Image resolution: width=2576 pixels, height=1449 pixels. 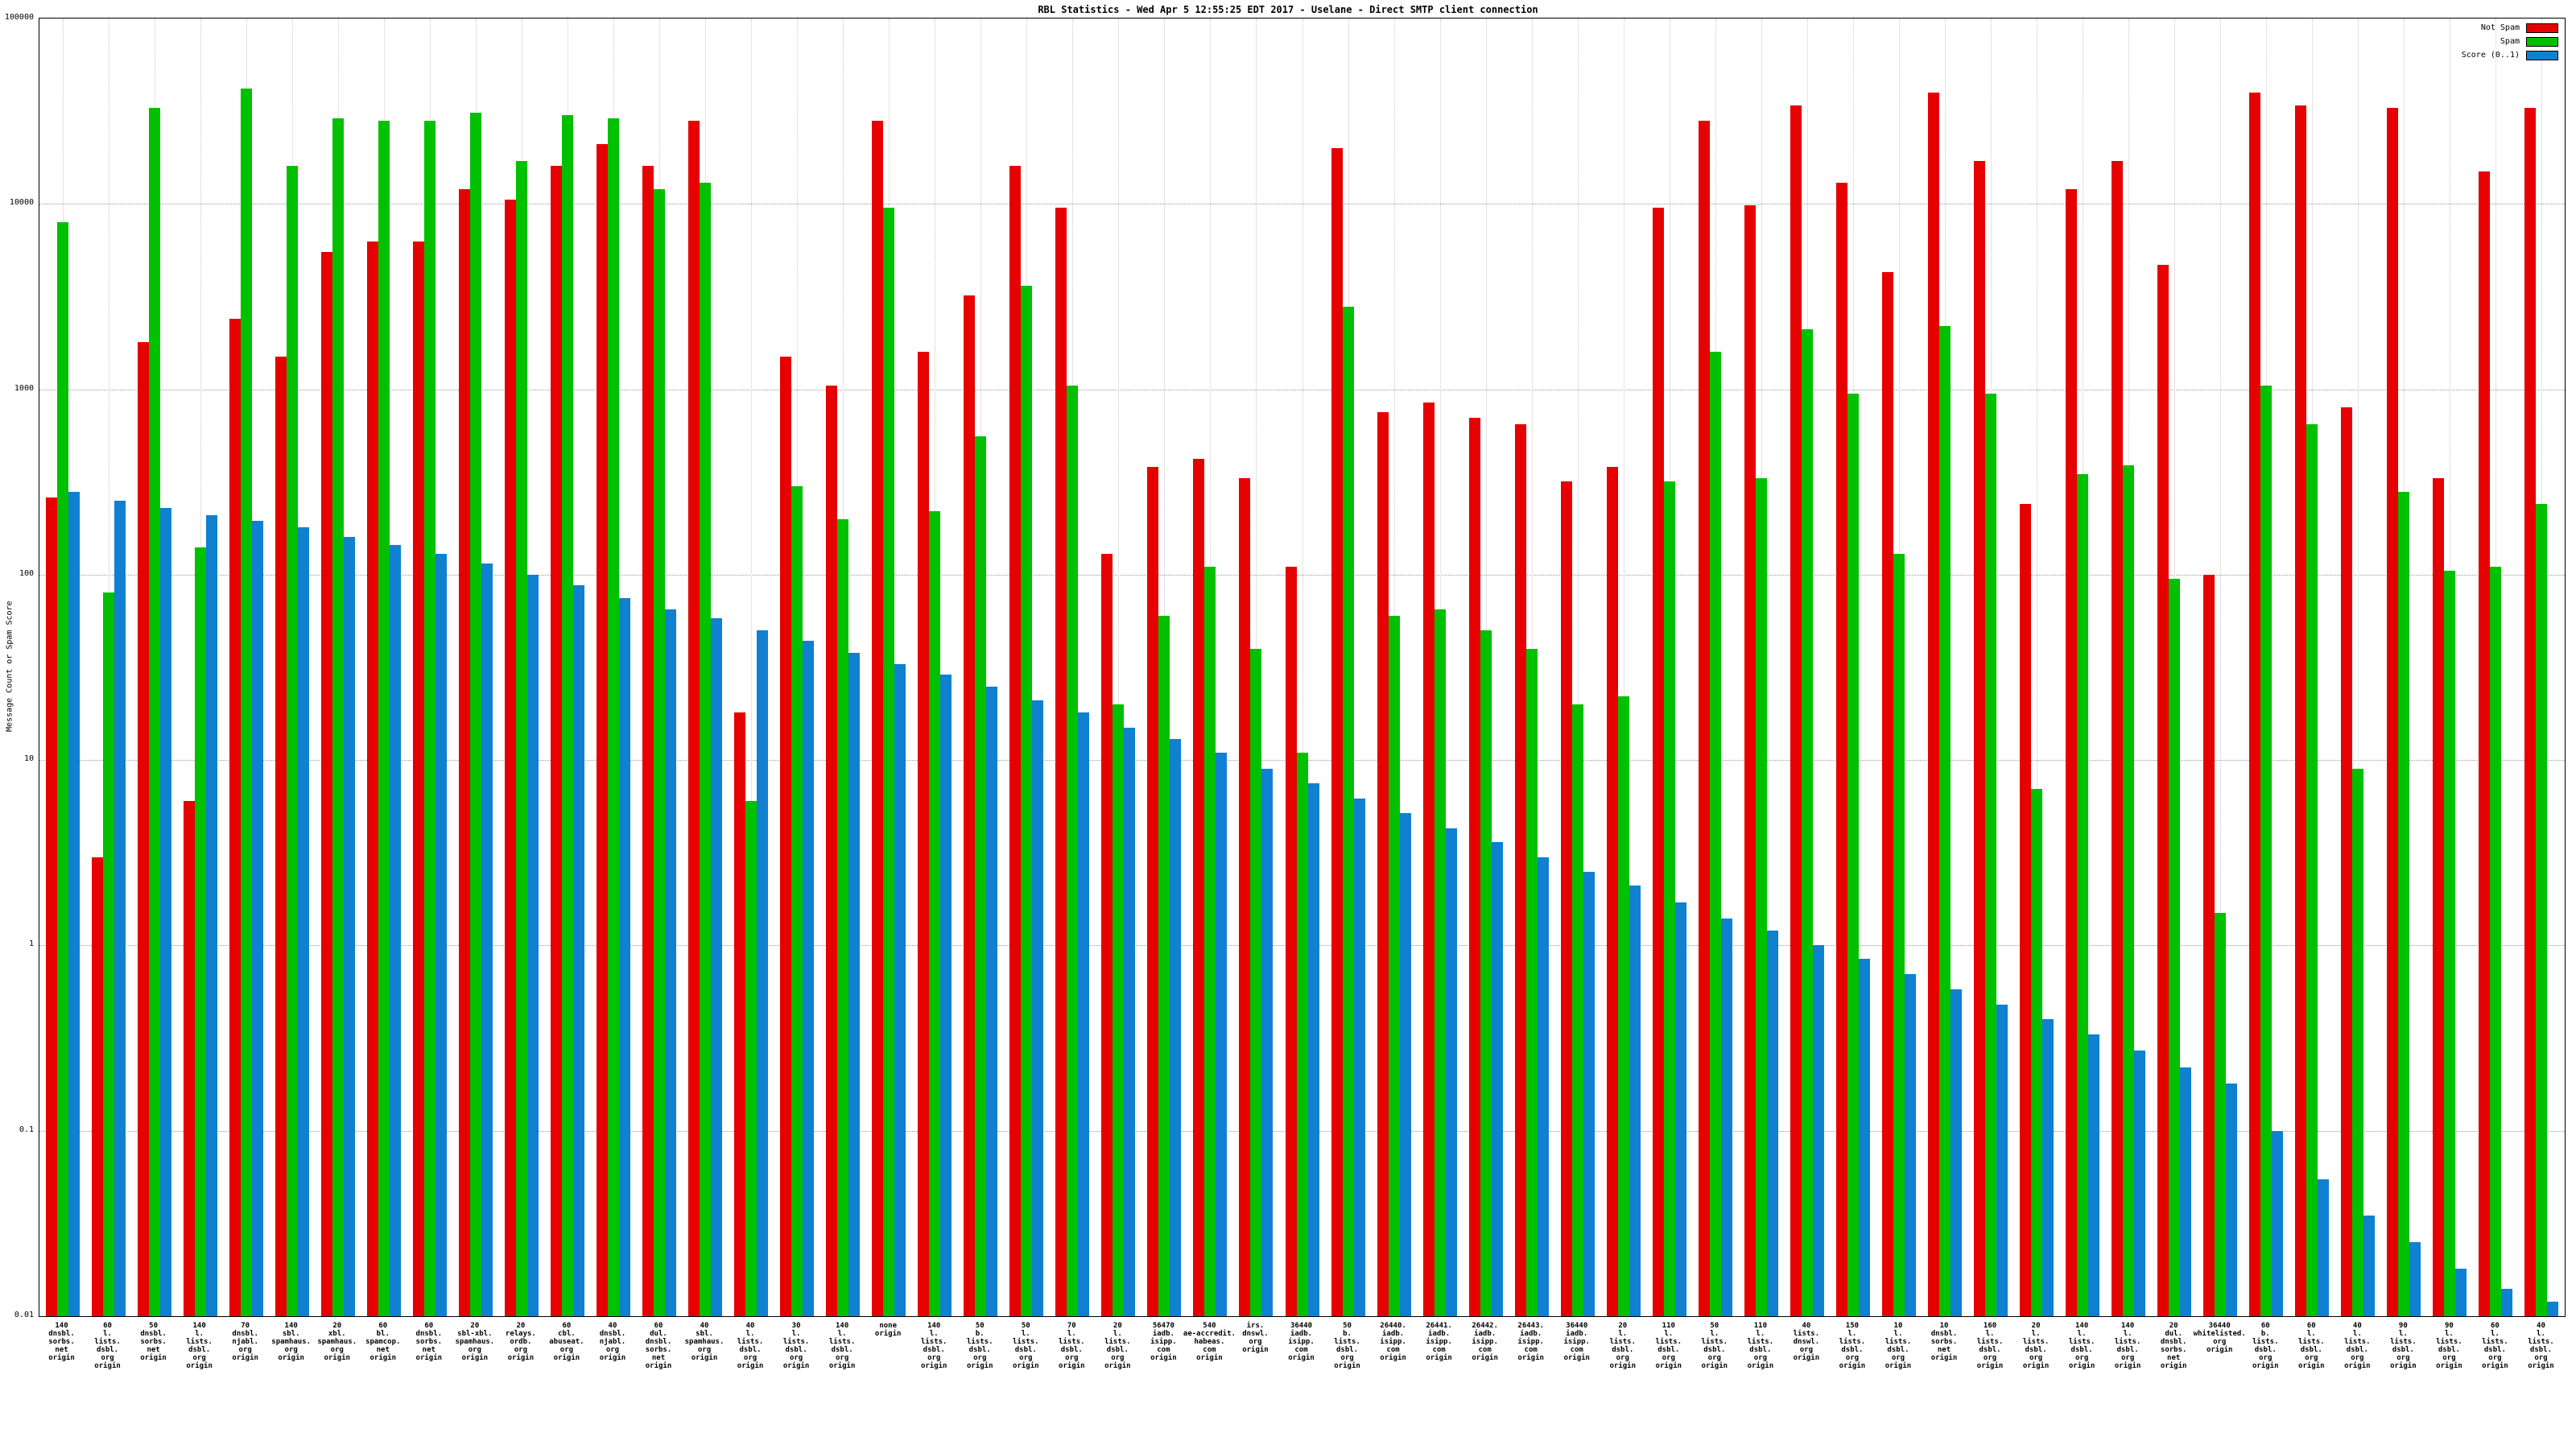 I want to click on legend-label: Spam, so click(x=2510, y=41).